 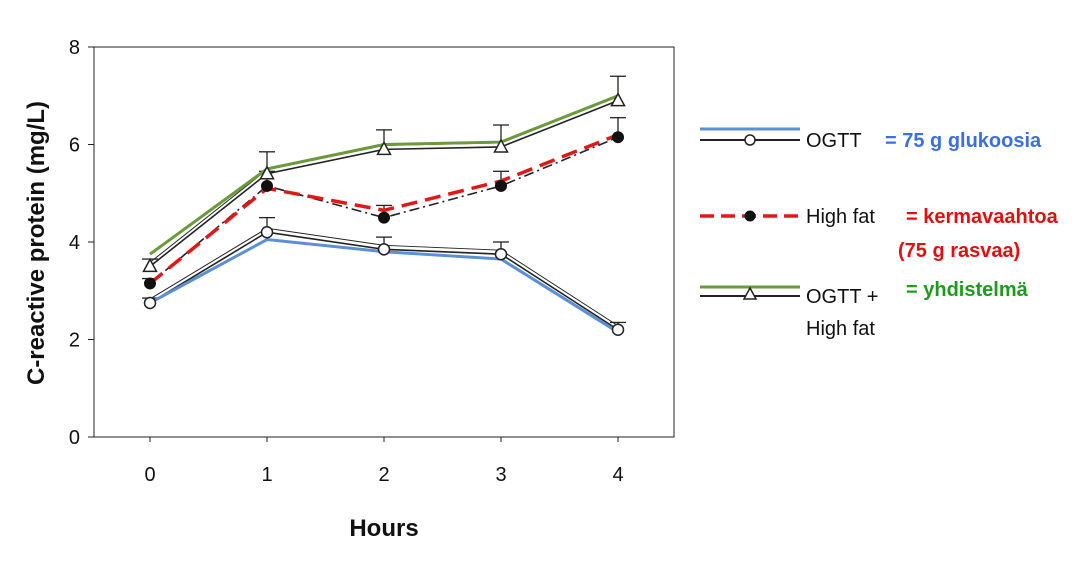 What do you see at coordinates (383, 528) in the screenshot?
I see `x-axis-title: Hours` at bounding box center [383, 528].